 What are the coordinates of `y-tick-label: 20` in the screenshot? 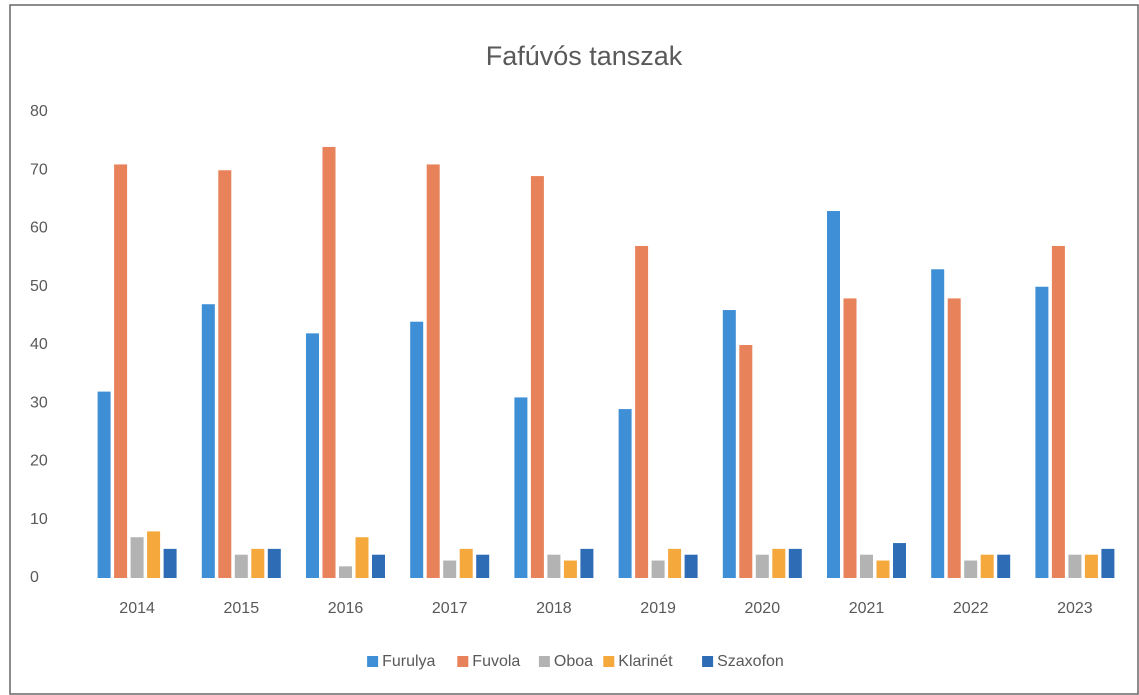 It's located at (39, 461).